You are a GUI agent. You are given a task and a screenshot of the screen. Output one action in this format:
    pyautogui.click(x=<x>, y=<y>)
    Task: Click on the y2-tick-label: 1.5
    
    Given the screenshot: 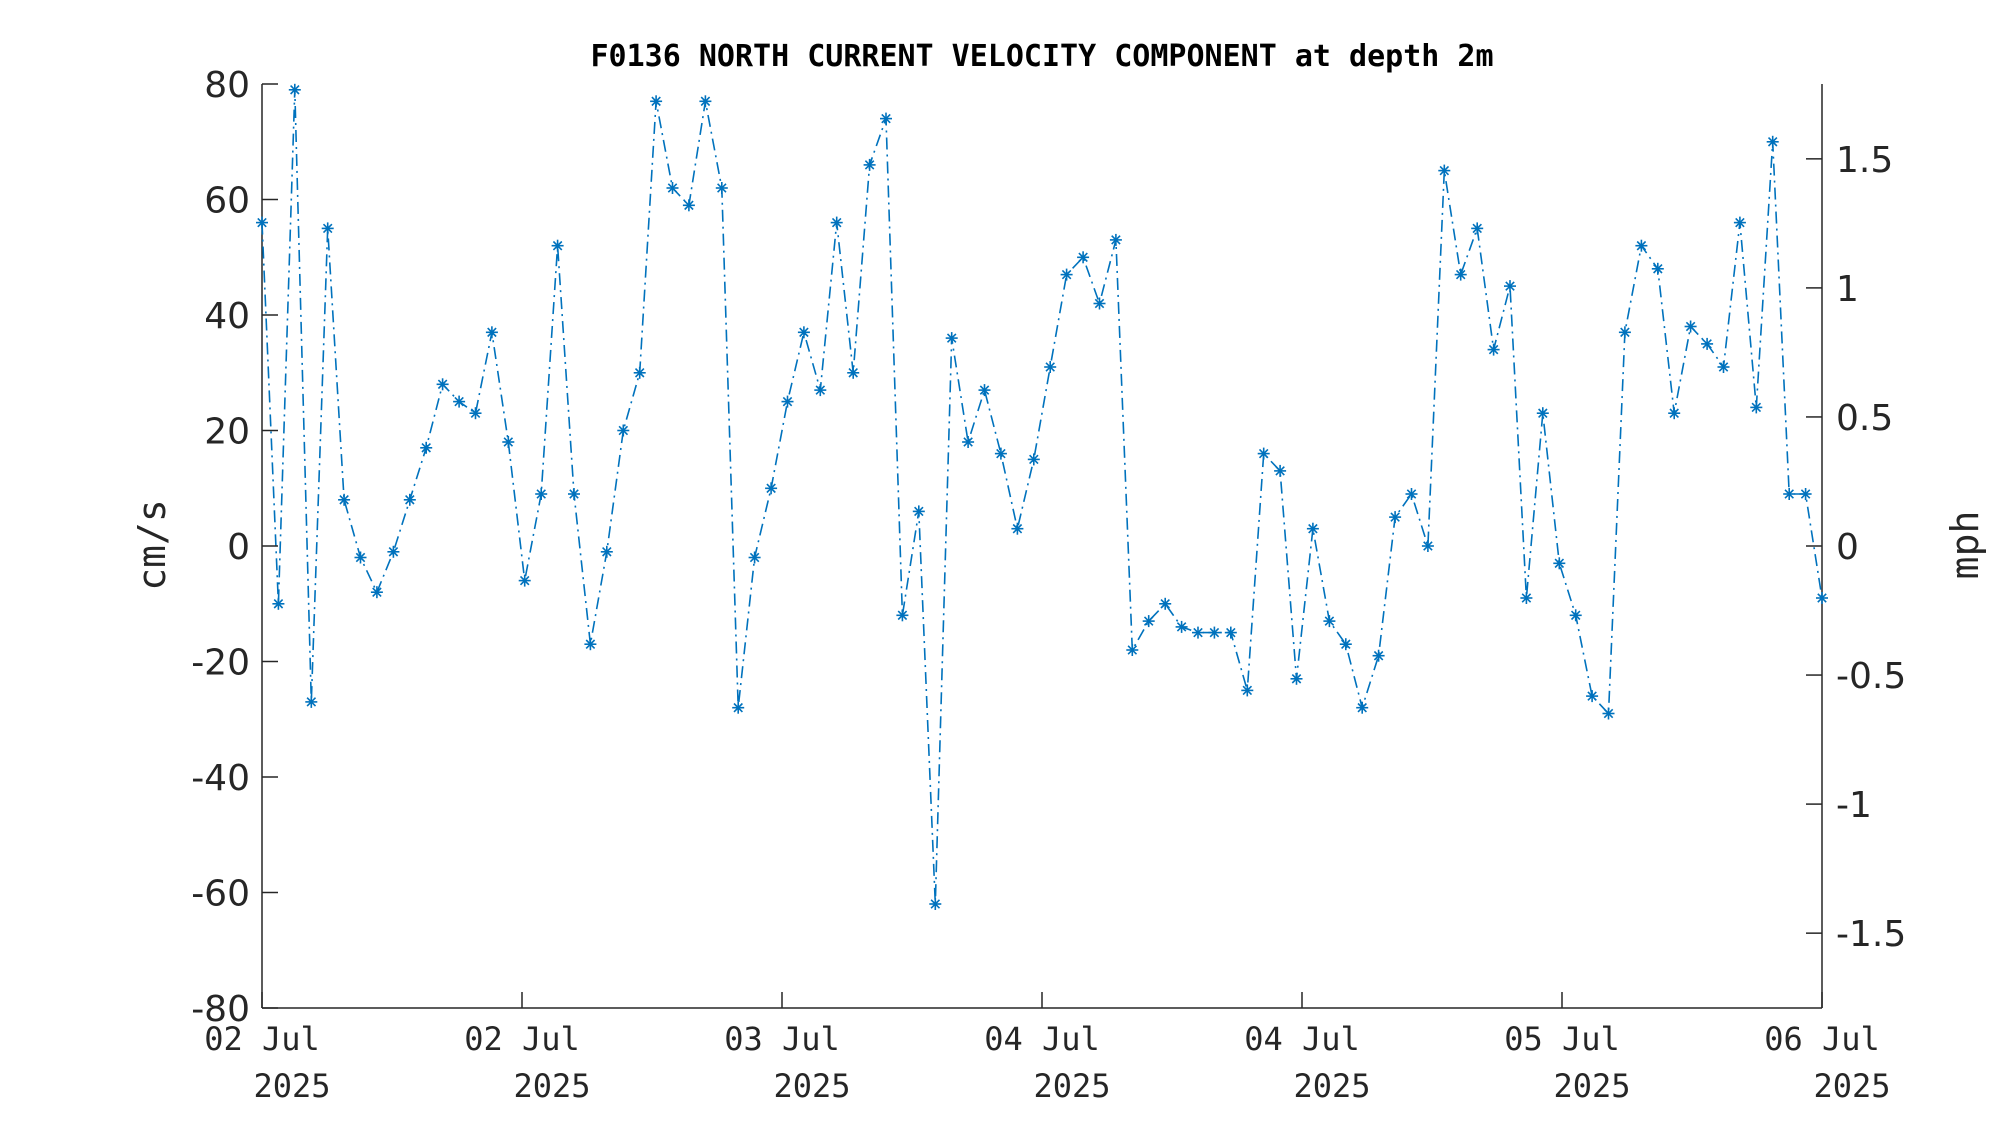 What is the action you would take?
    pyautogui.click(x=1864, y=160)
    